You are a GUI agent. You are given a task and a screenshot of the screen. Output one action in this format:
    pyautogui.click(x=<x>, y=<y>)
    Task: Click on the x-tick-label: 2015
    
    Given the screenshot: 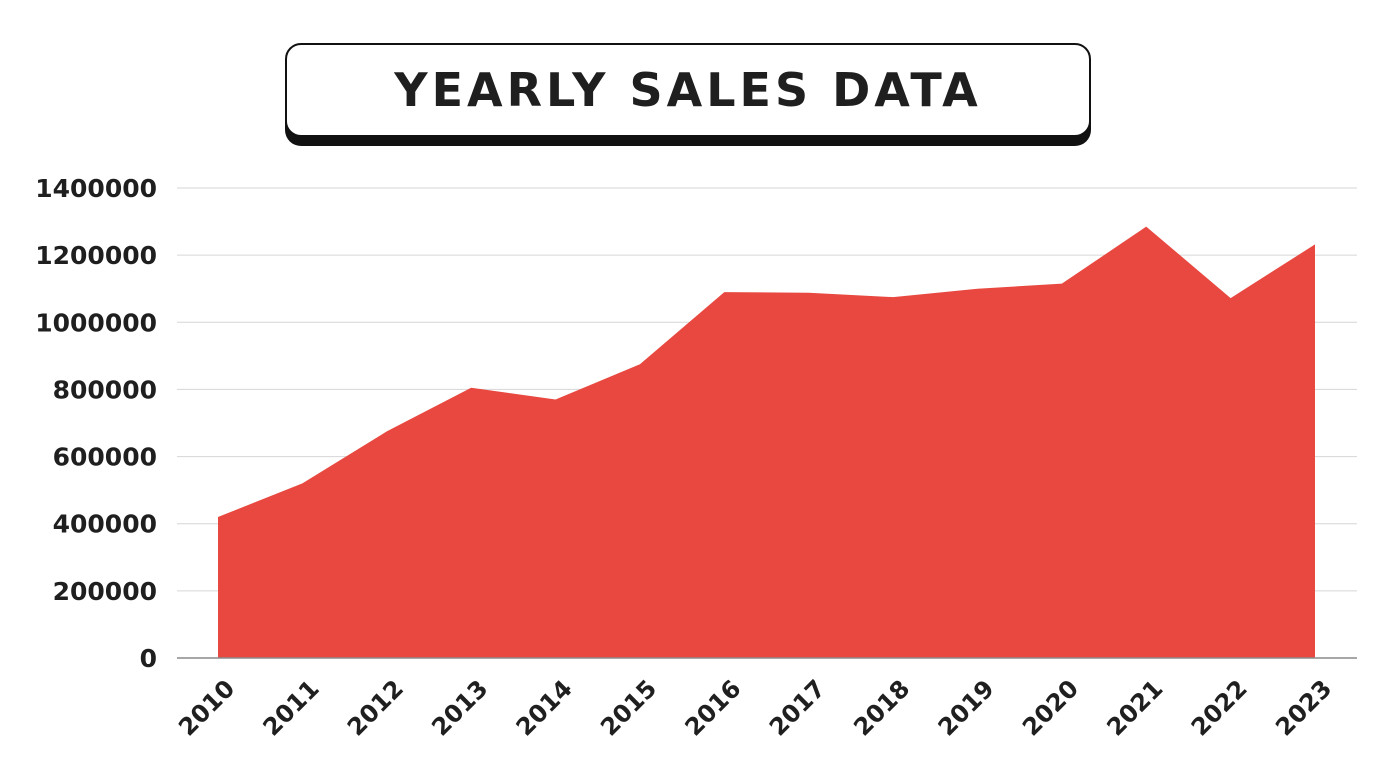 What is the action you would take?
    pyautogui.click(x=628, y=707)
    